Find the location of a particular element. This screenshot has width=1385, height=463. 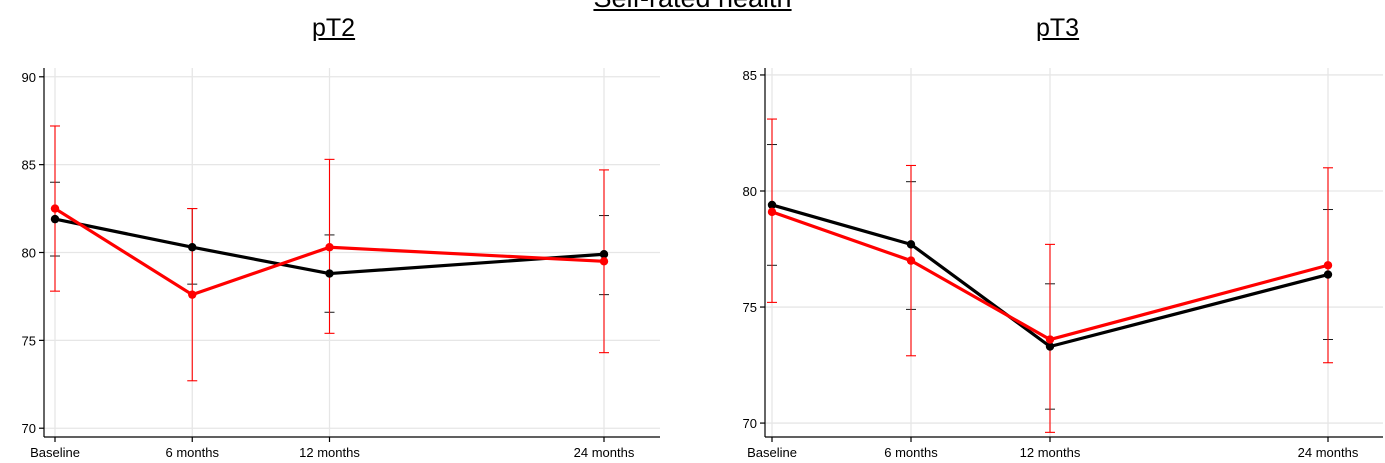

panel-title-pt3: pT3 is located at coordinates (1058, 28).